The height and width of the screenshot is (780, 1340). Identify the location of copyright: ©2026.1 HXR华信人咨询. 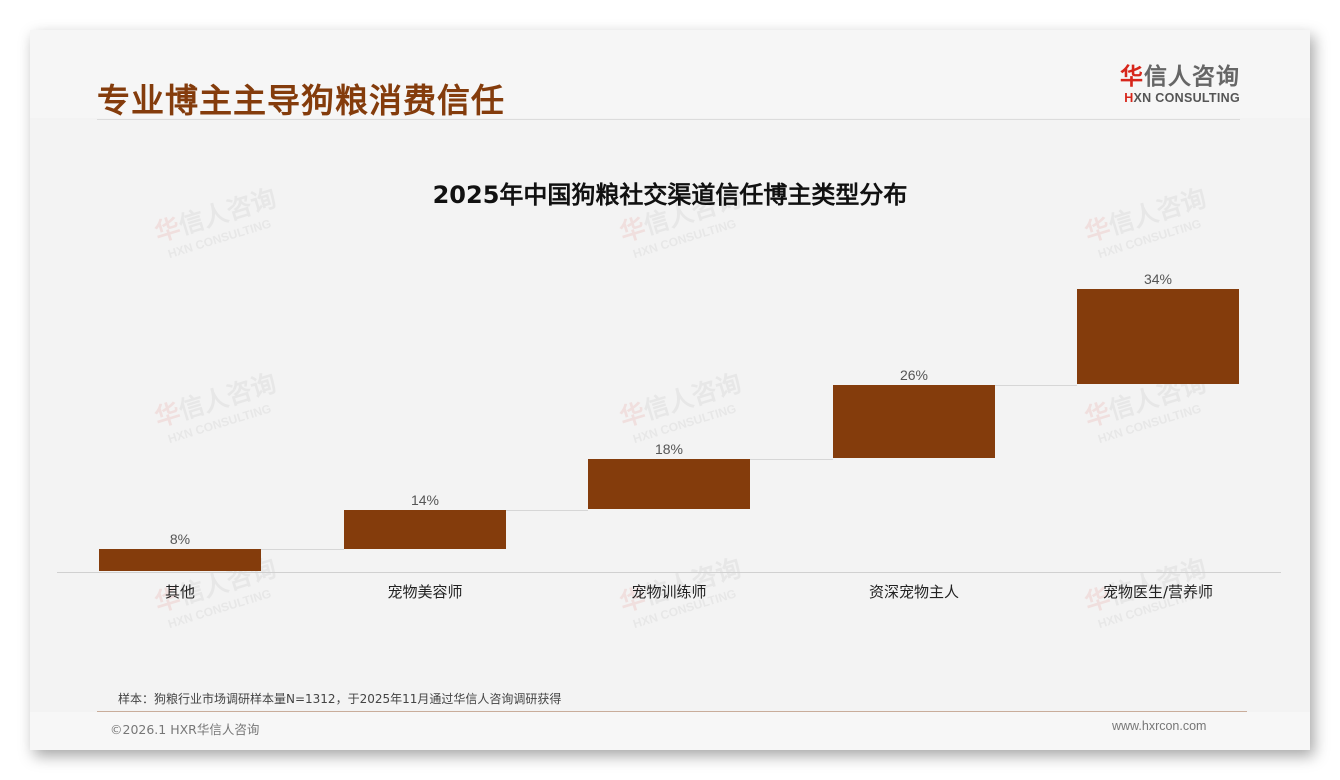
(185, 729).